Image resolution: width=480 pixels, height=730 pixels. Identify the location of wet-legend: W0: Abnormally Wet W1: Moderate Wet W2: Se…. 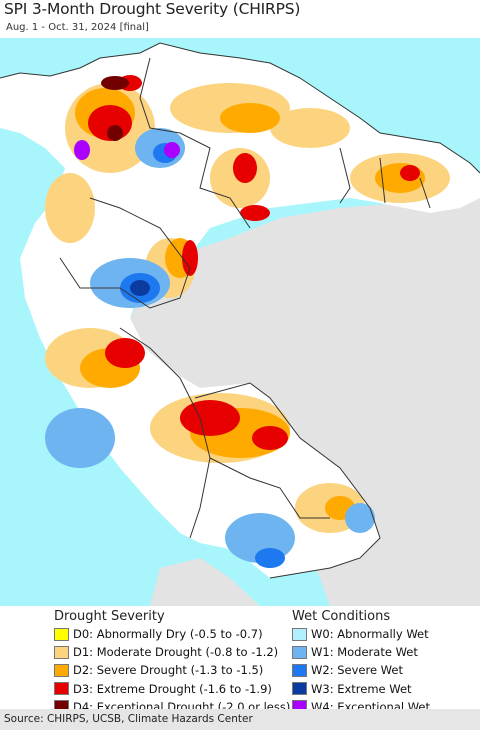
(361, 670).